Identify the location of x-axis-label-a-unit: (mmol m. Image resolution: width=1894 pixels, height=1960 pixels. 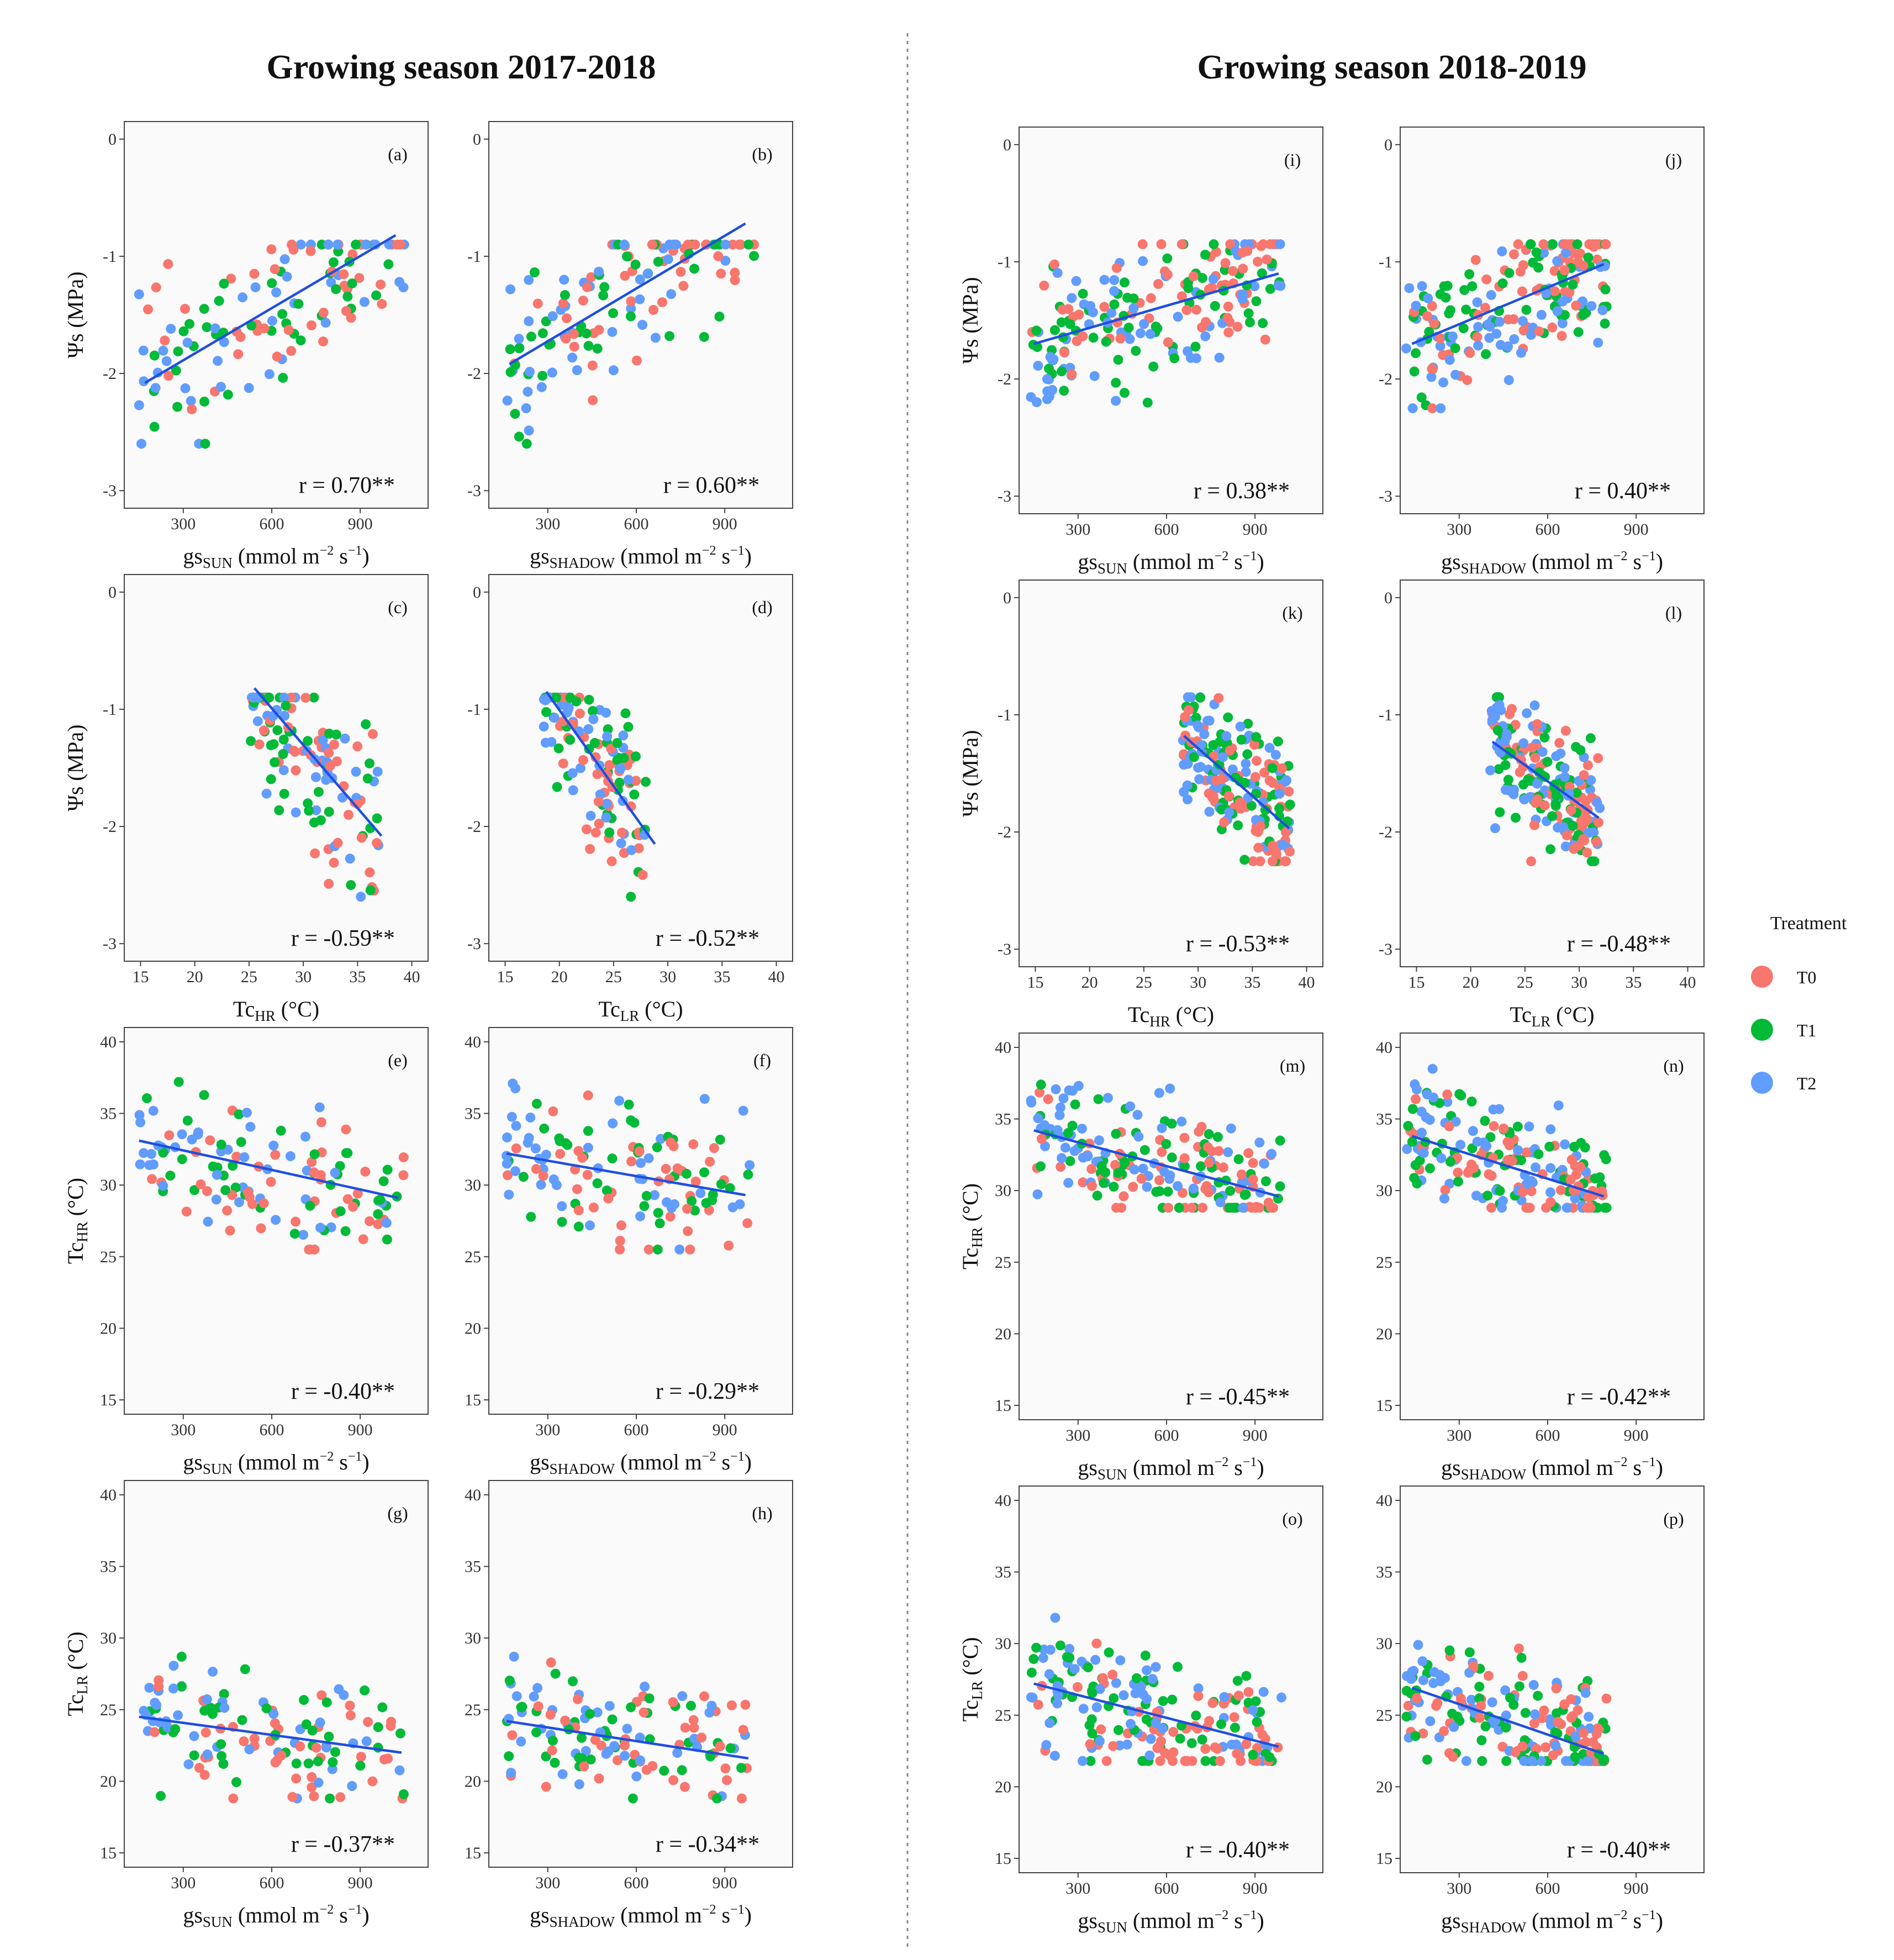
(276, 556).